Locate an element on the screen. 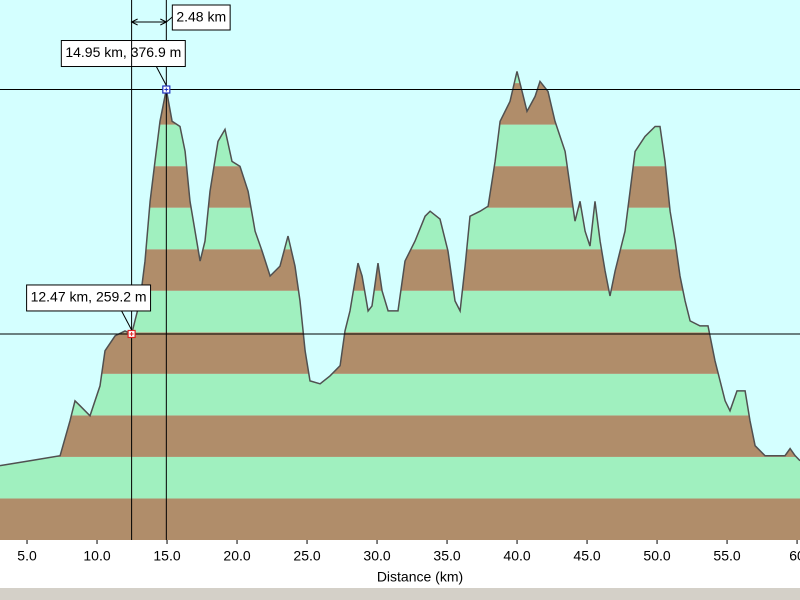 The image size is (800, 600). x-tick-label: 10.0 is located at coordinates (96, 556).